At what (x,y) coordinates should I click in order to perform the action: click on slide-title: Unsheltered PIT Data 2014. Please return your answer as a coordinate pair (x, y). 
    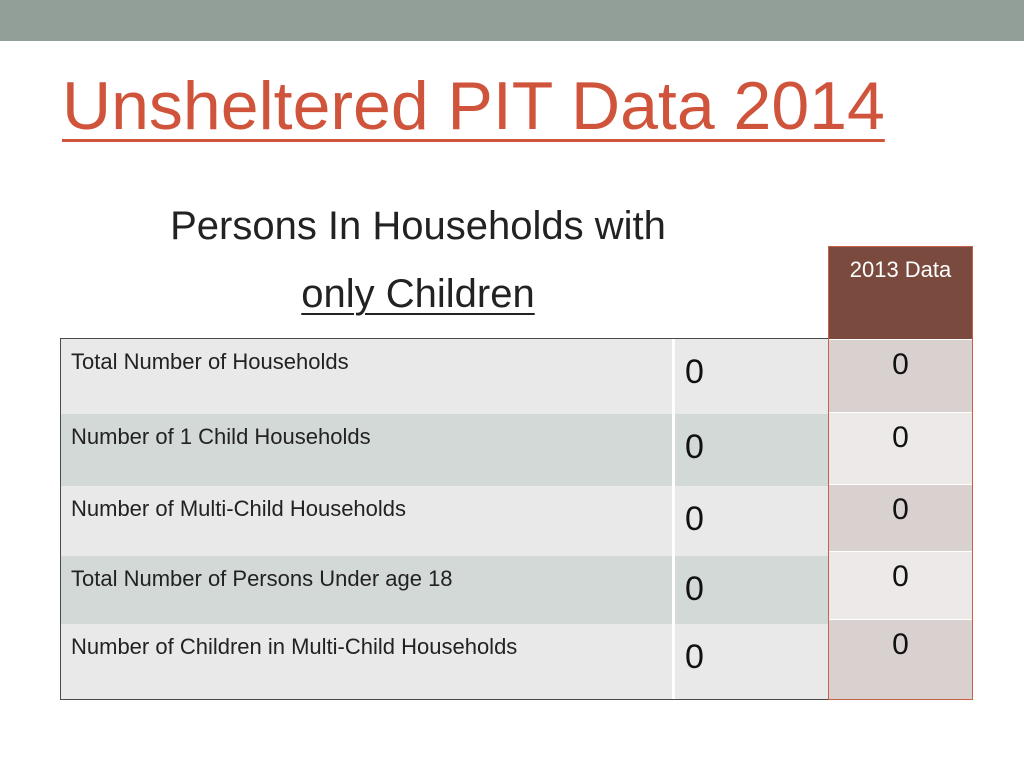
    Looking at the image, I should click on (473, 106).